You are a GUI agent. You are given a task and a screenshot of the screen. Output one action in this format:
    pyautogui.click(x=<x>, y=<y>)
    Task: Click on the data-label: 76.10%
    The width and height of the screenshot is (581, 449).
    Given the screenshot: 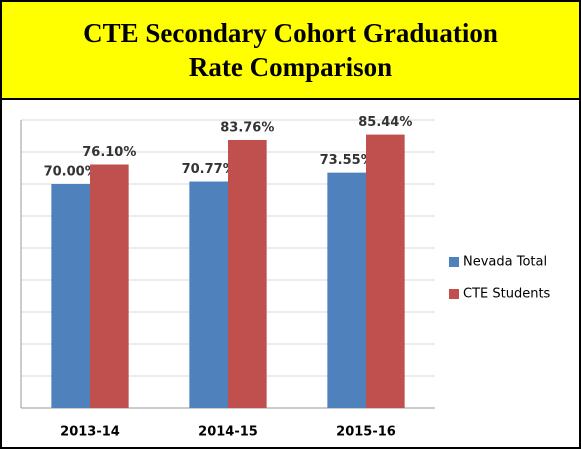 What is the action you would take?
    pyautogui.click(x=109, y=152)
    